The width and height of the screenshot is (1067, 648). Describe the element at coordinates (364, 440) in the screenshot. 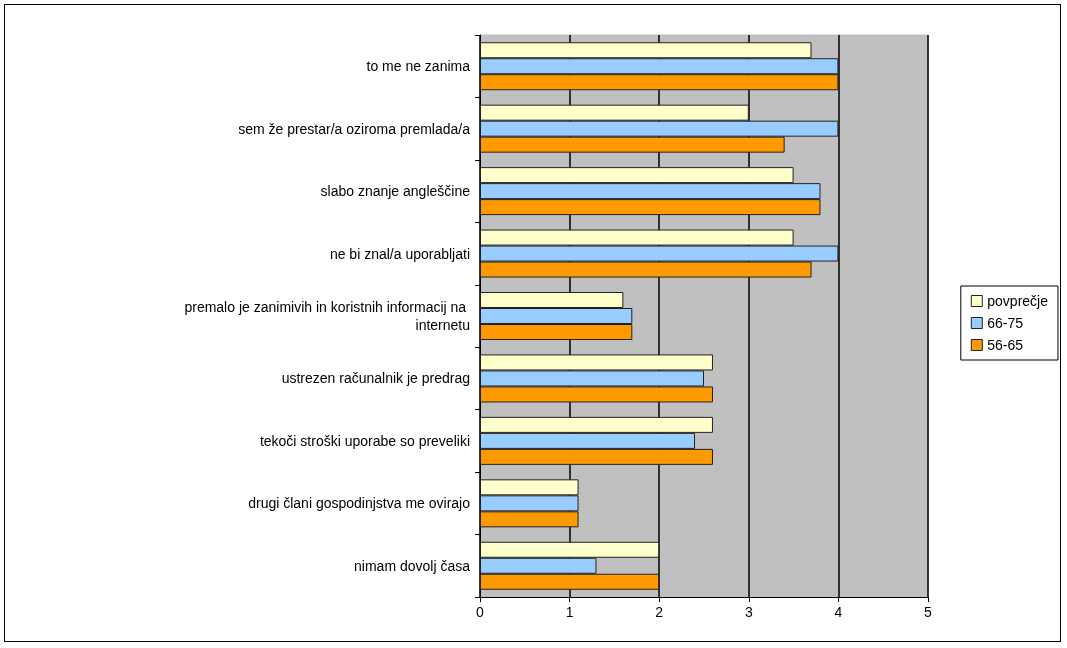

I see `y-tick-label: tekoči stroški uporabe so preveliki` at that location.